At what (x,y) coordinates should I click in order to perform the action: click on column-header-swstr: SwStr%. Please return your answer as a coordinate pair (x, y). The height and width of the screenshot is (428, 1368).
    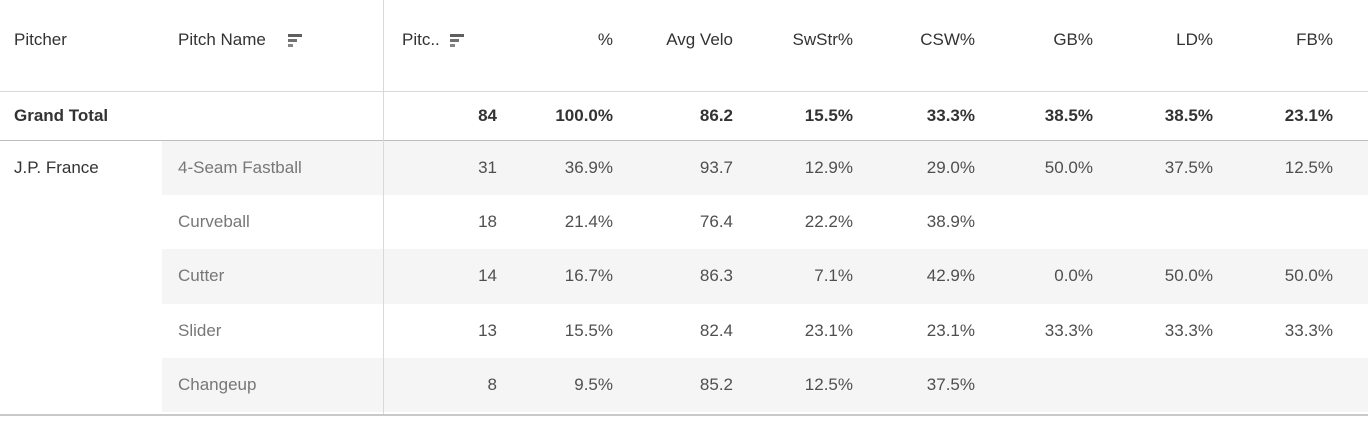
    Looking at the image, I should click on (793, 40).